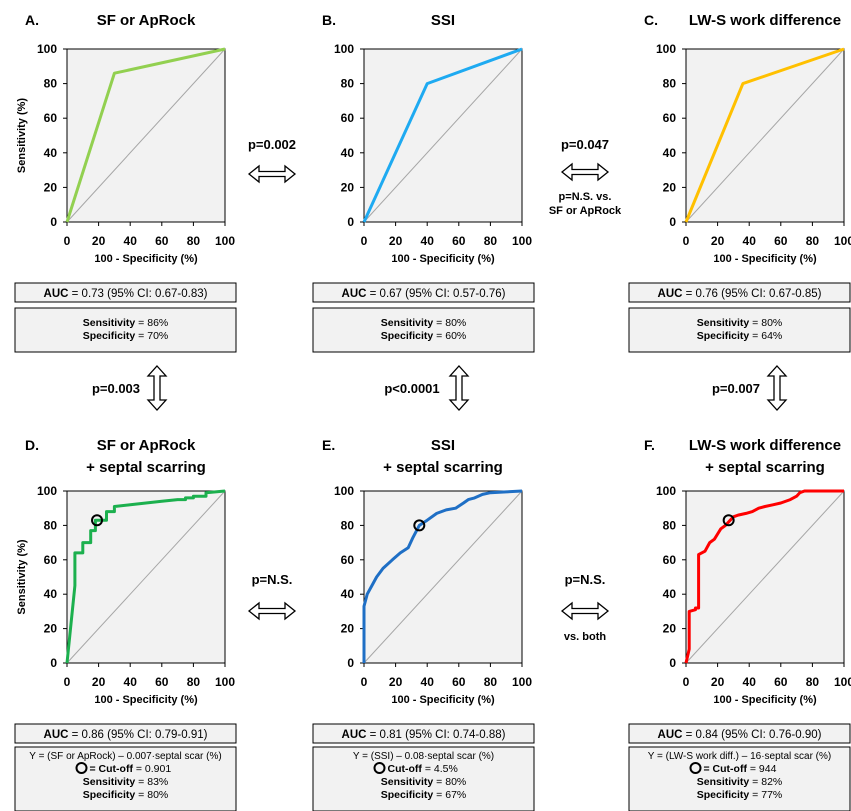 The height and width of the screenshot is (811, 851). I want to click on comparison-ad: p=0.003, so click(116, 388).